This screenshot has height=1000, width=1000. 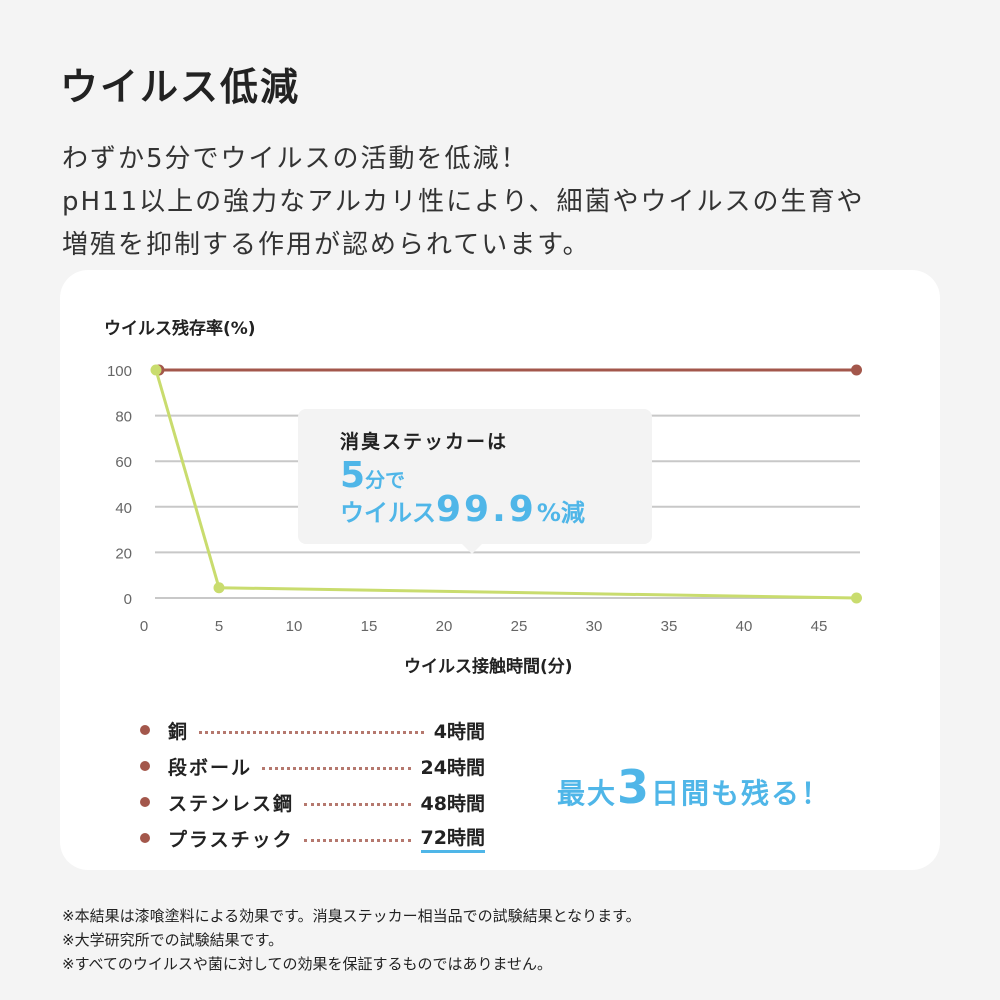 What do you see at coordinates (128, 599) in the screenshot?
I see `y-tick-label: 0` at bounding box center [128, 599].